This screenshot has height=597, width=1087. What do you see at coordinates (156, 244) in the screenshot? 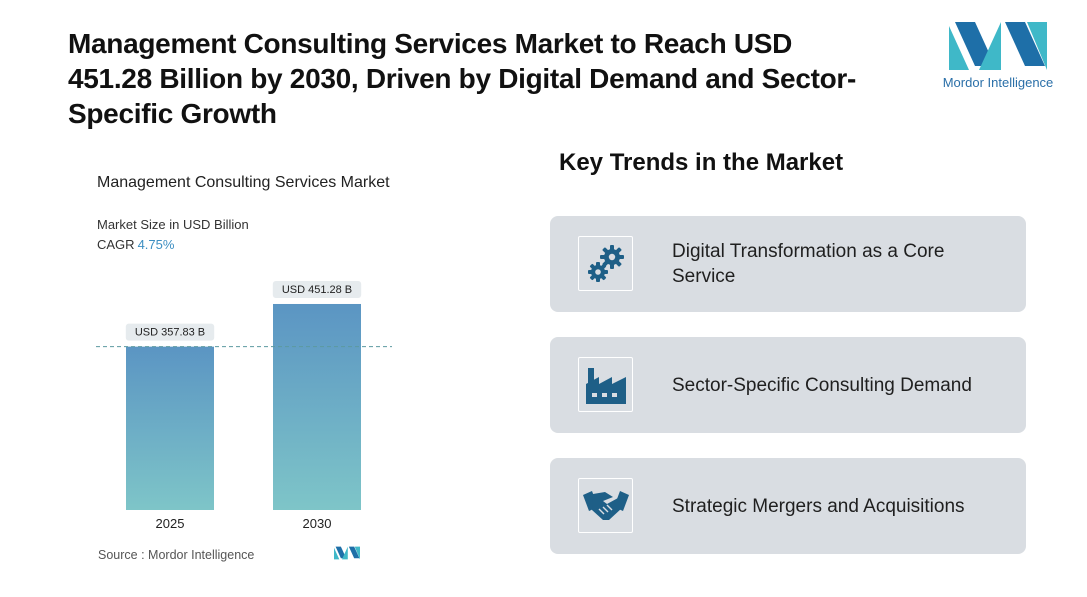
I see `cagr-value: 4.75%` at bounding box center [156, 244].